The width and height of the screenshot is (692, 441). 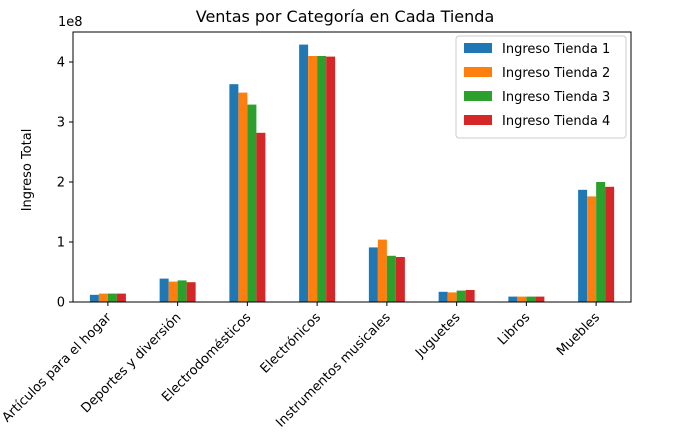 What do you see at coordinates (437, 335) in the screenshot?
I see `x-tick-label: Juguetes` at bounding box center [437, 335].